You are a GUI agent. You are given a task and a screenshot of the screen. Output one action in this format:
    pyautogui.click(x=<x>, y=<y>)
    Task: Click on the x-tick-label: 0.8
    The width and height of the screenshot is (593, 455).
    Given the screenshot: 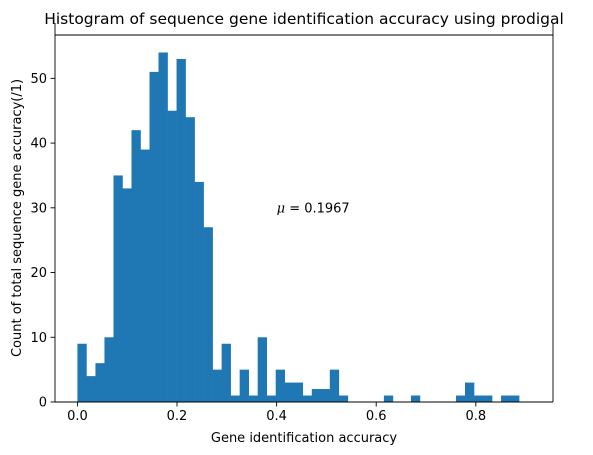 What is the action you would take?
    pyautogui.click(x=475, y=416)
    